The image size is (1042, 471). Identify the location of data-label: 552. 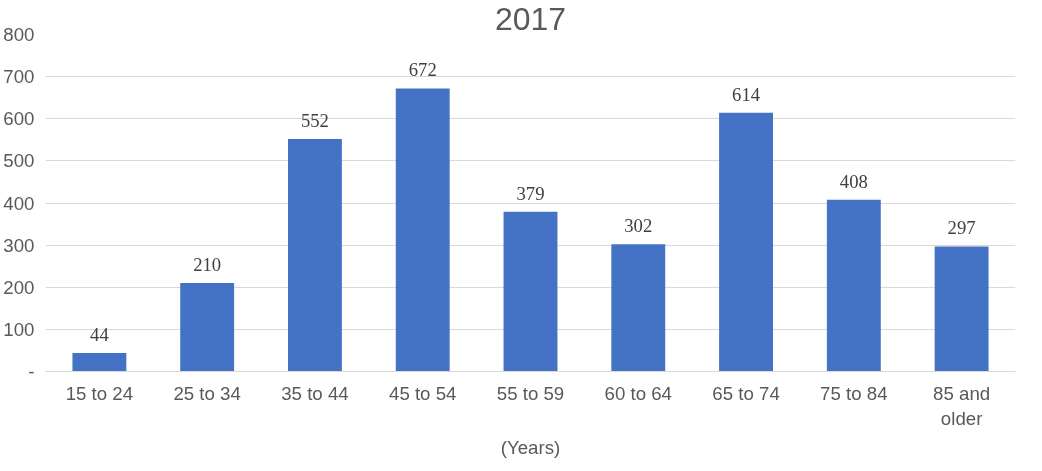
(314, 120).